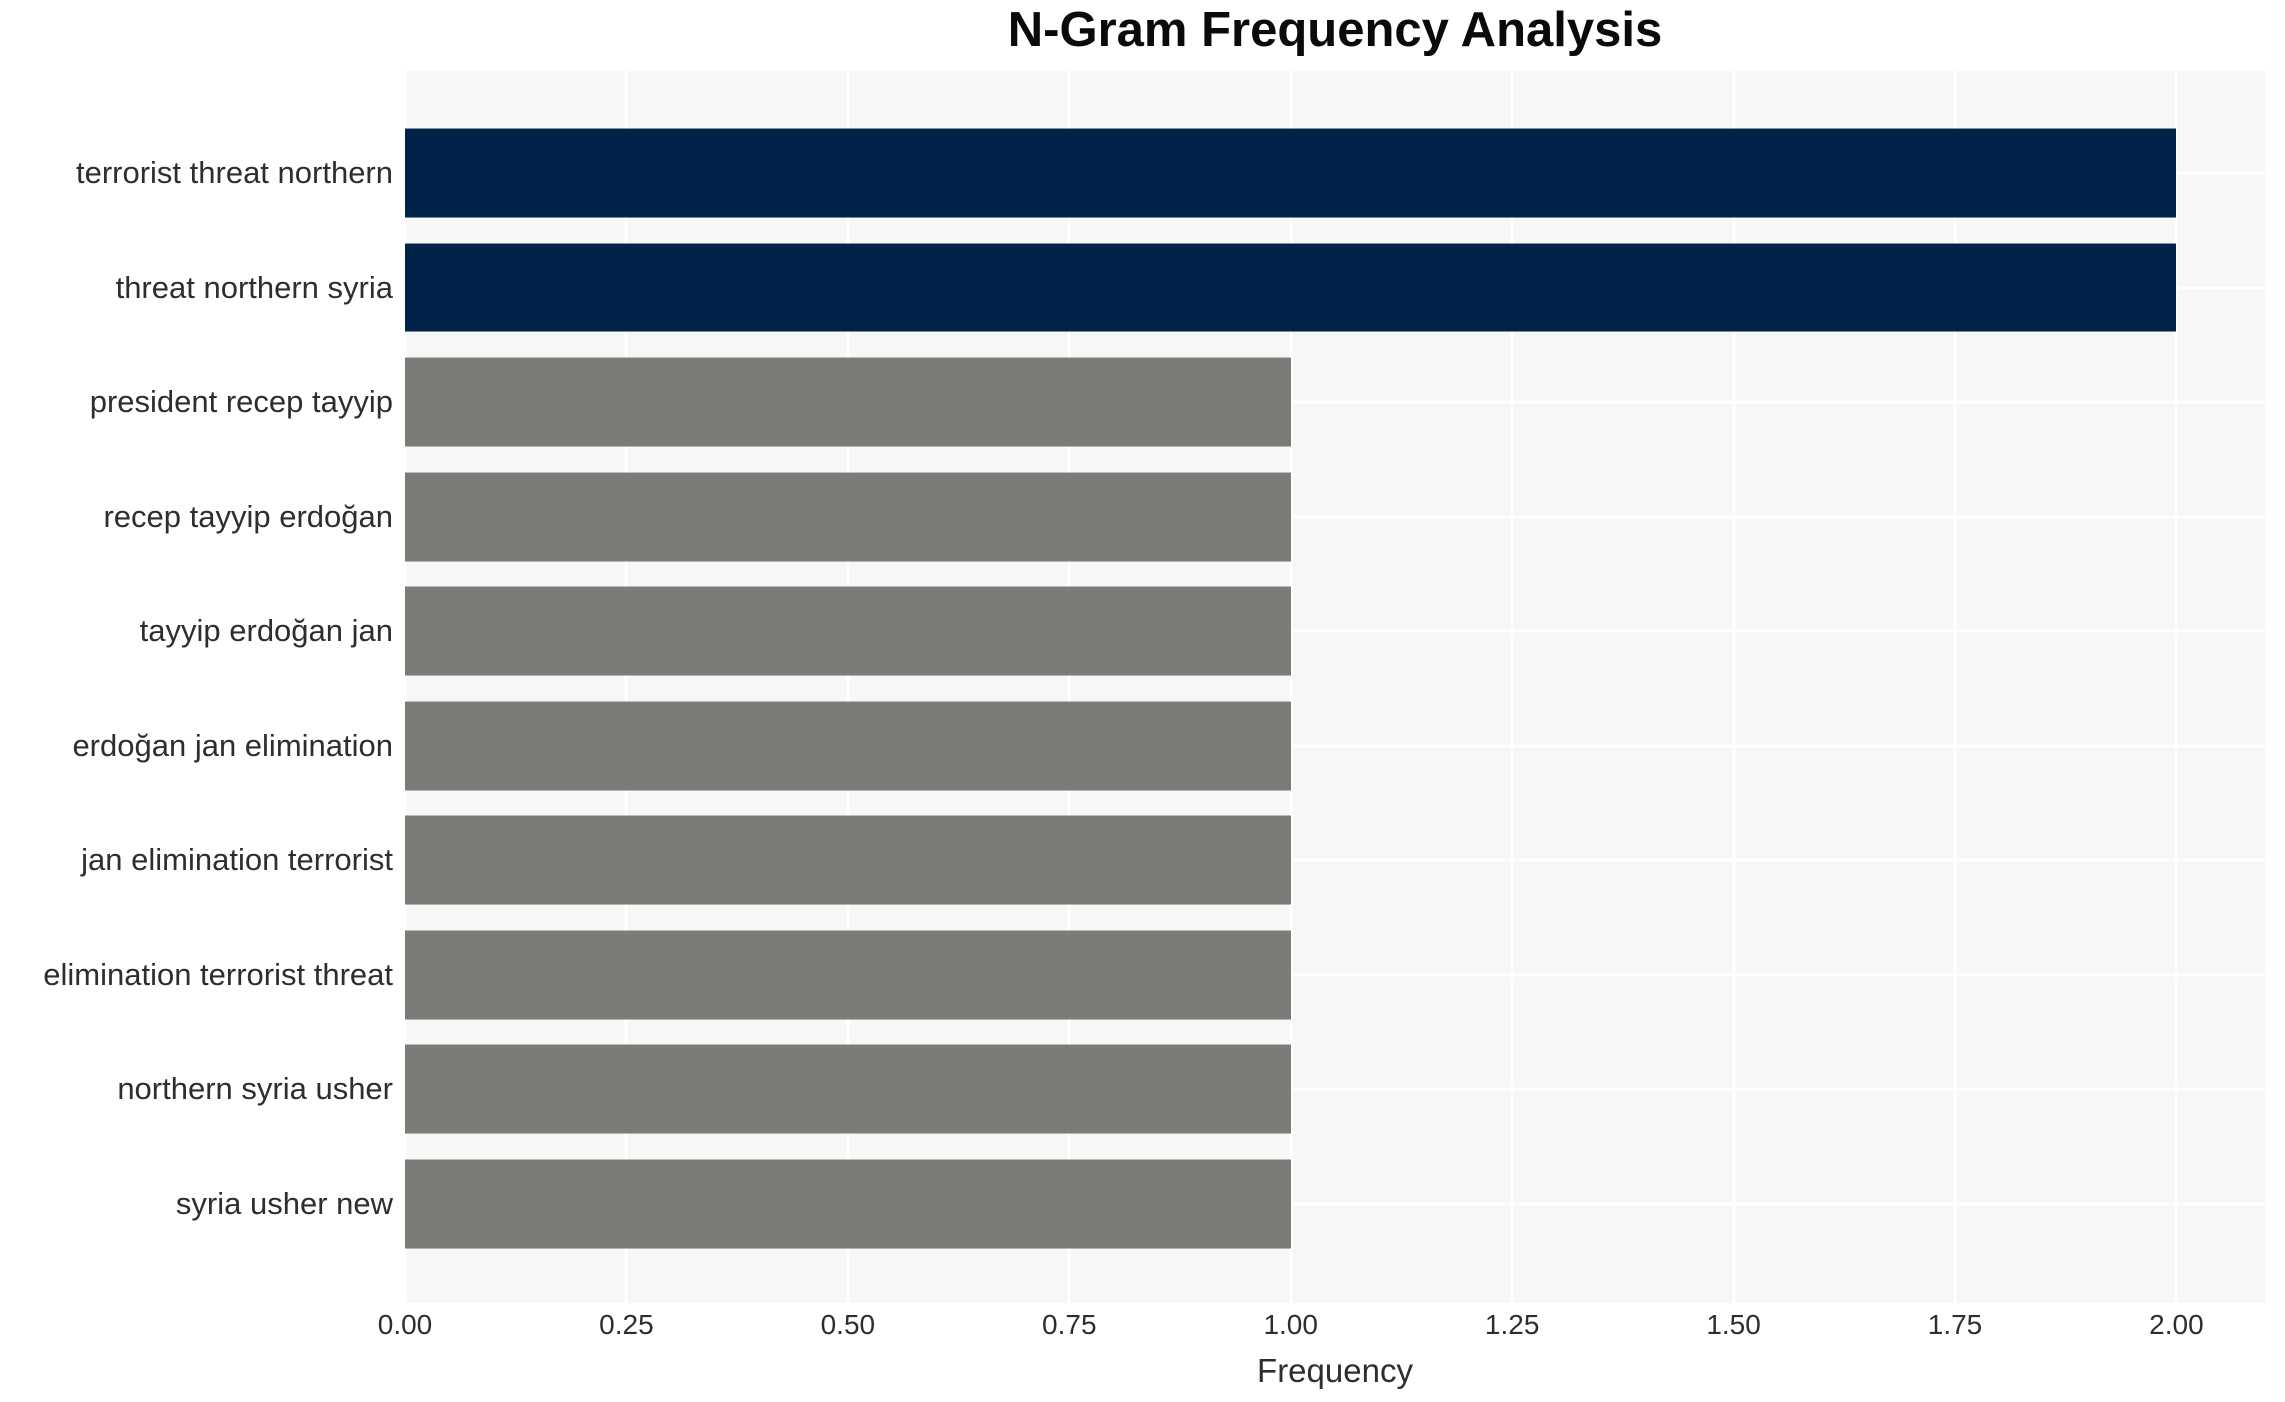 This screenshot has height=1402, width=2285. Describe the element at coordinates (234, 172) in the screenshot. I see `y-tick-label: terrorist threat northern` at that location.